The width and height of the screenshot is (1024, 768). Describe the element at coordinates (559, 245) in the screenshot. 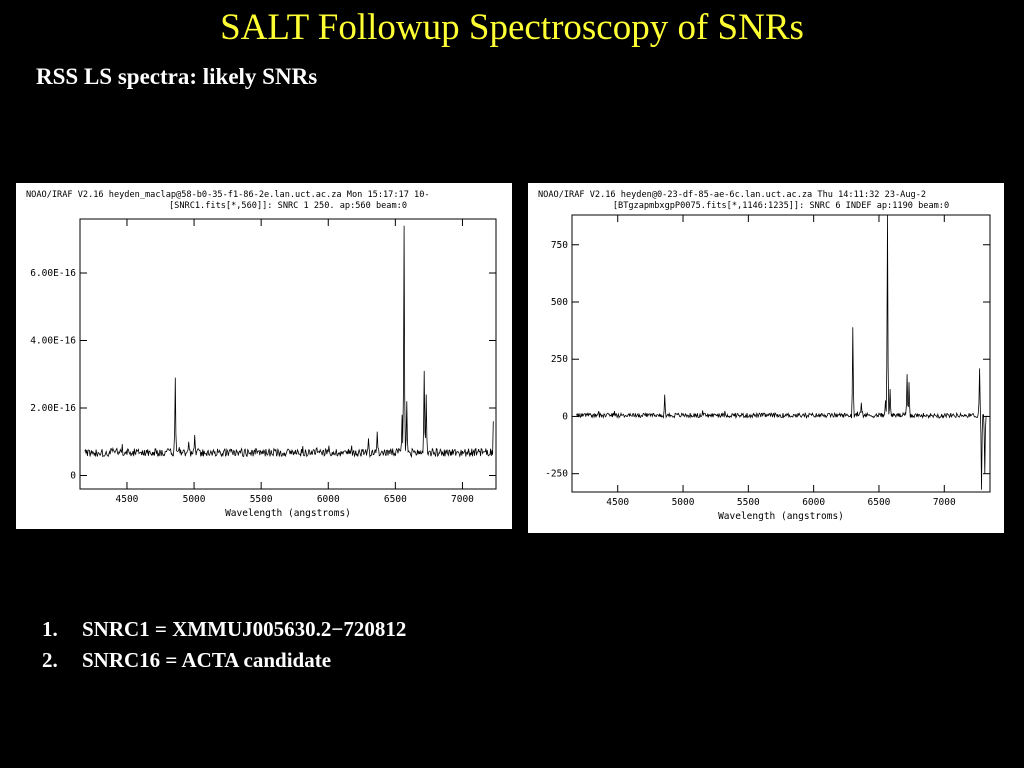

I see `y-tick-label: 750` at that location.